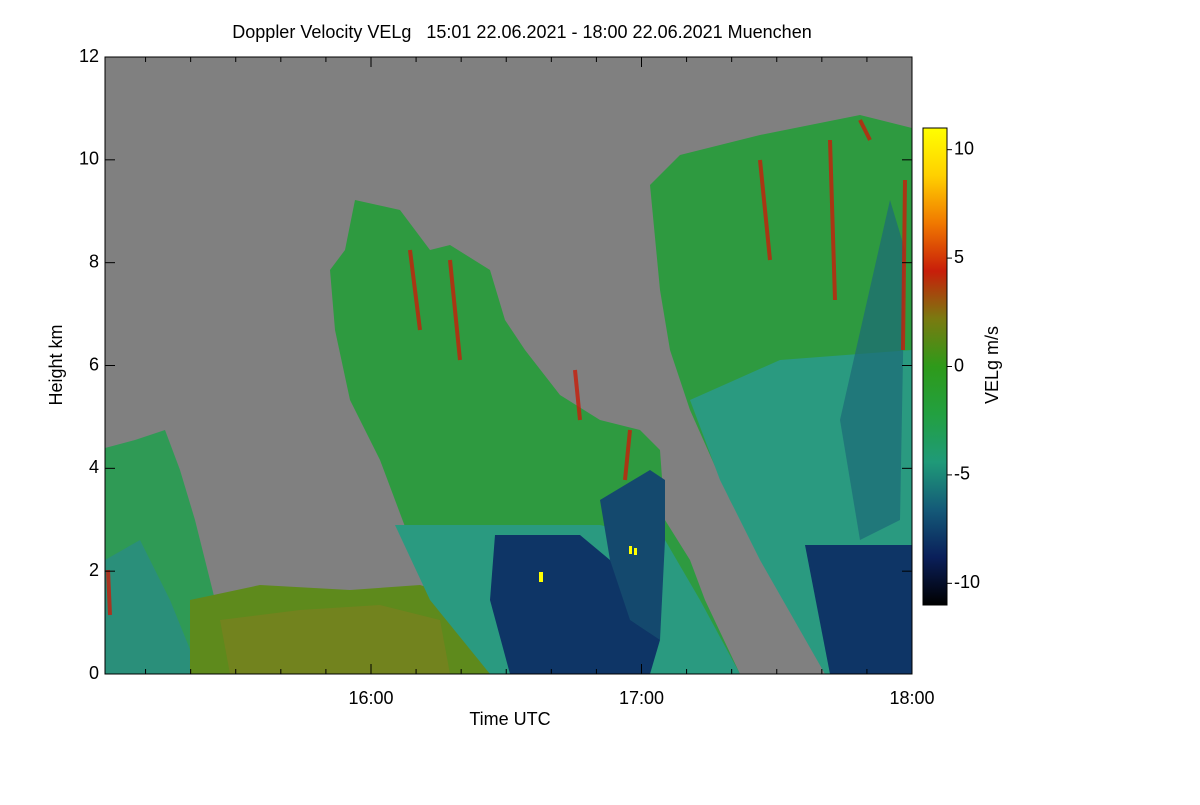 The width and height of the screenshot is (1200, 805). What do you see at coordinates (94, 364) in the screenshot?
I see `y-tick-label: 6` at bounding box center [94, 364].